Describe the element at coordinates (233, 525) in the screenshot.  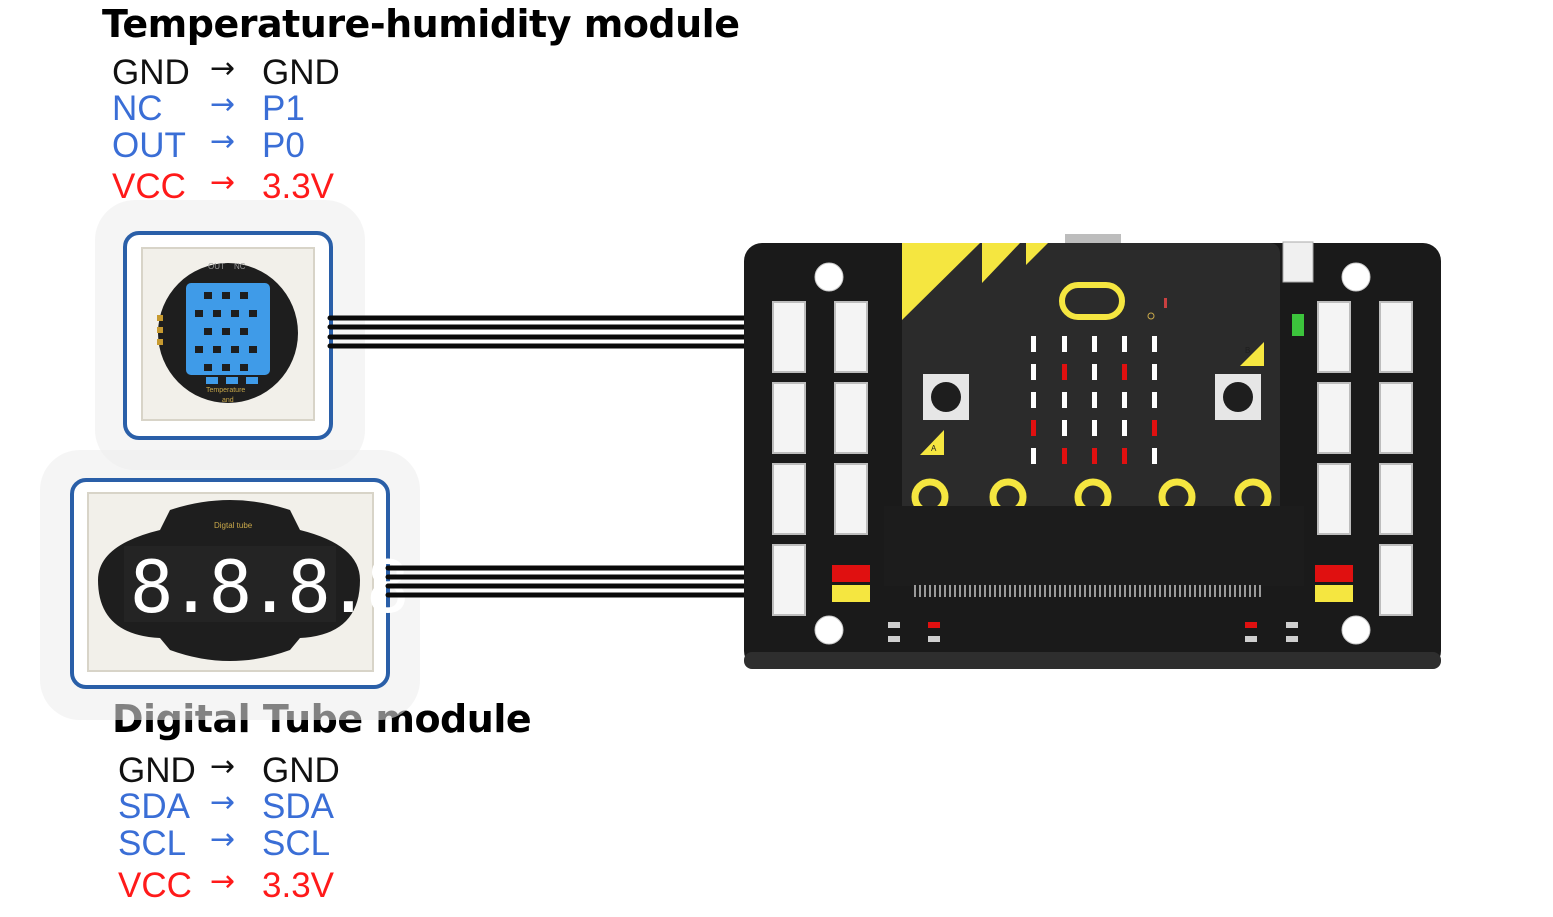
I see `board-label: Digtal tube` at that location.